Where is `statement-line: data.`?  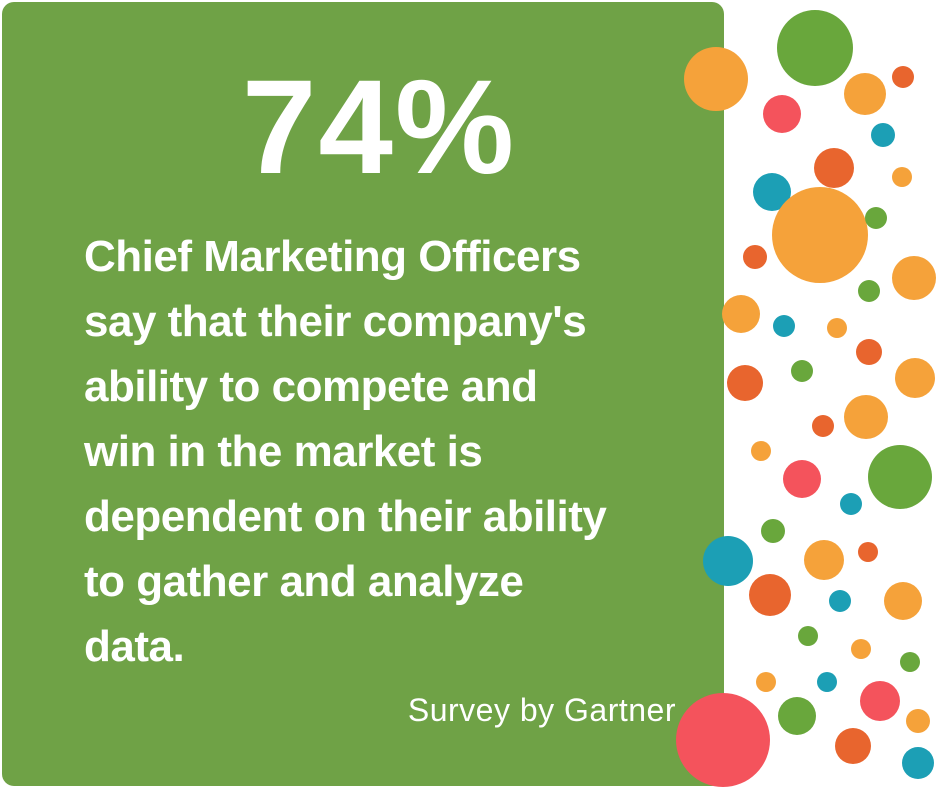 statement-line: data. is located at coordinates (134, 646).